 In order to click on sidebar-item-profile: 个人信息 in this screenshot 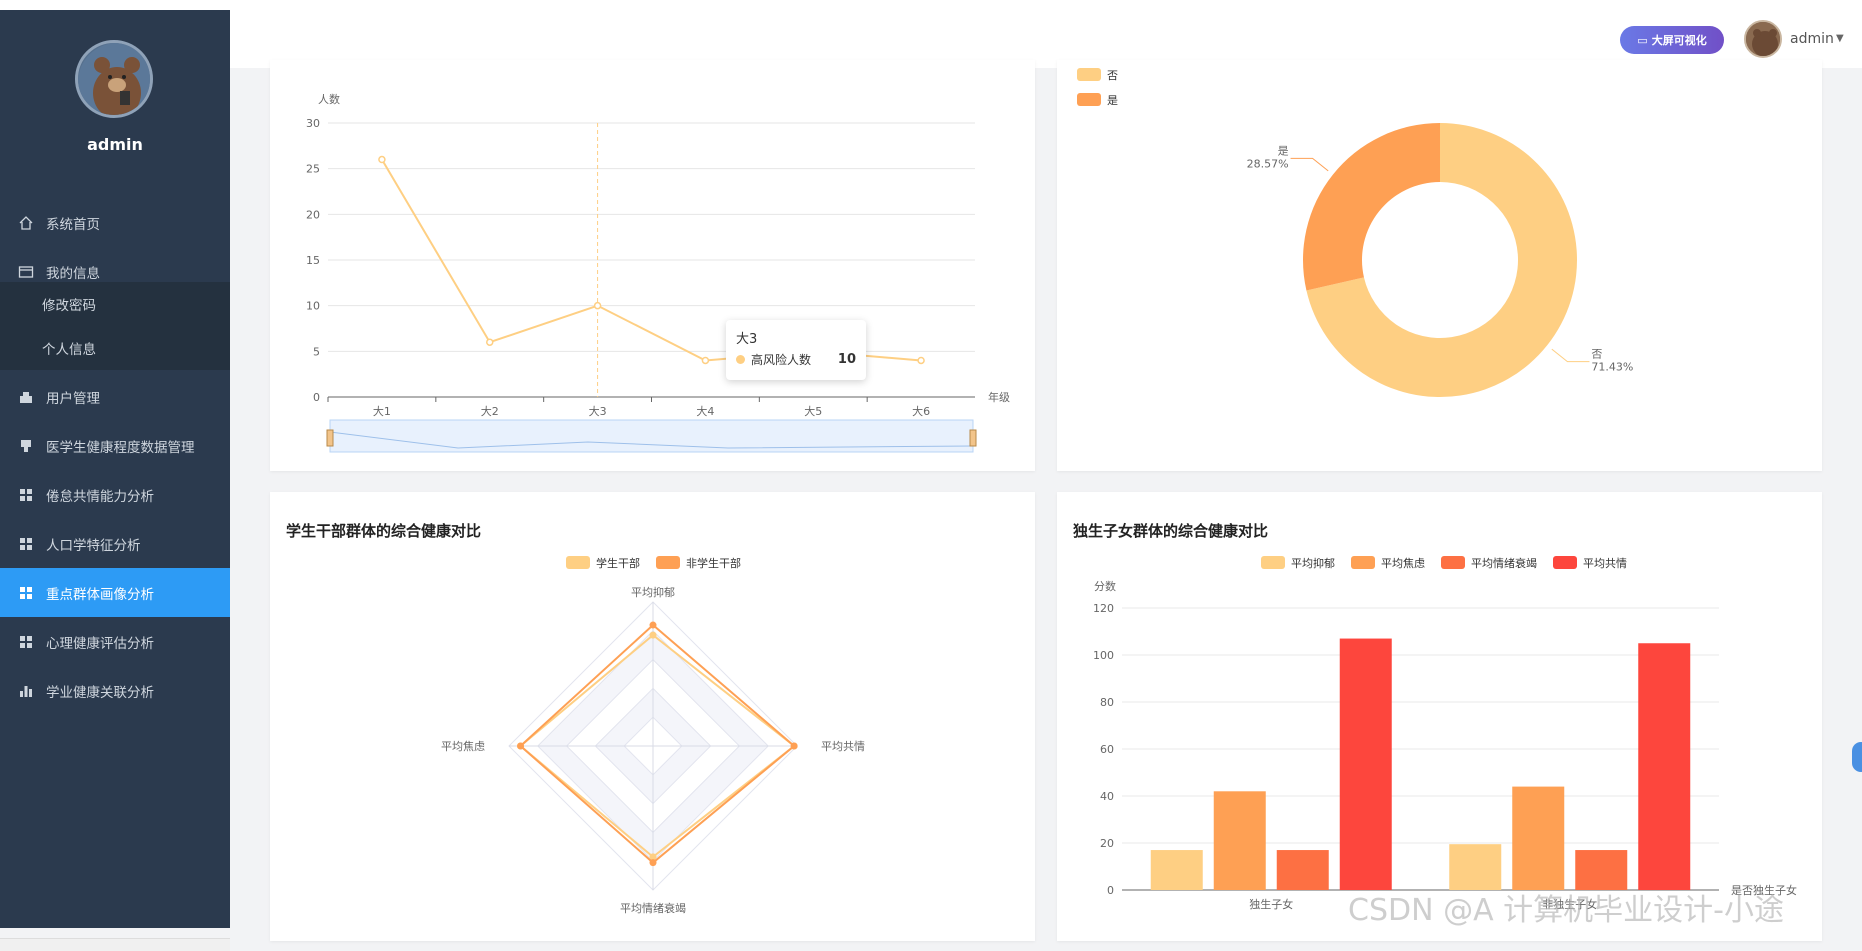, I will do `click(115, 348)`.